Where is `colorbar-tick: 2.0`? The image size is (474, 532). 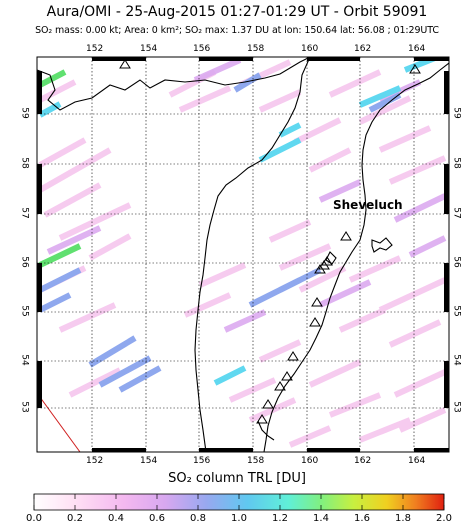 colorbar-tick: 2.0 is located at coordinates (444, 518).